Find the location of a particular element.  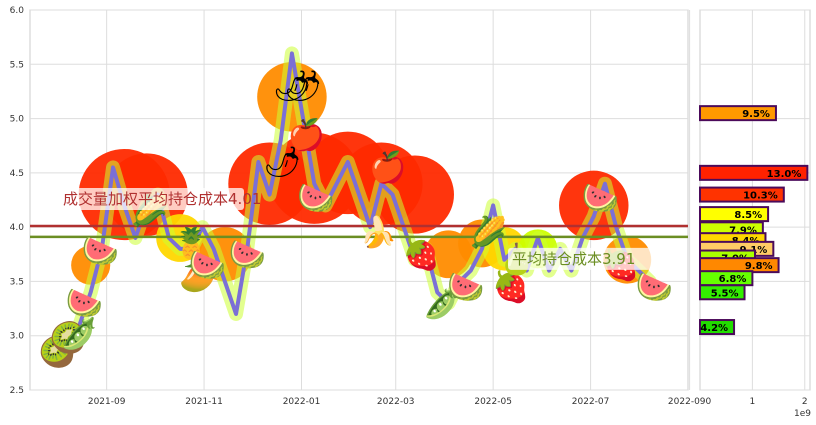

x-tick-label: 2021-11 is located at coordinates (204, 402).